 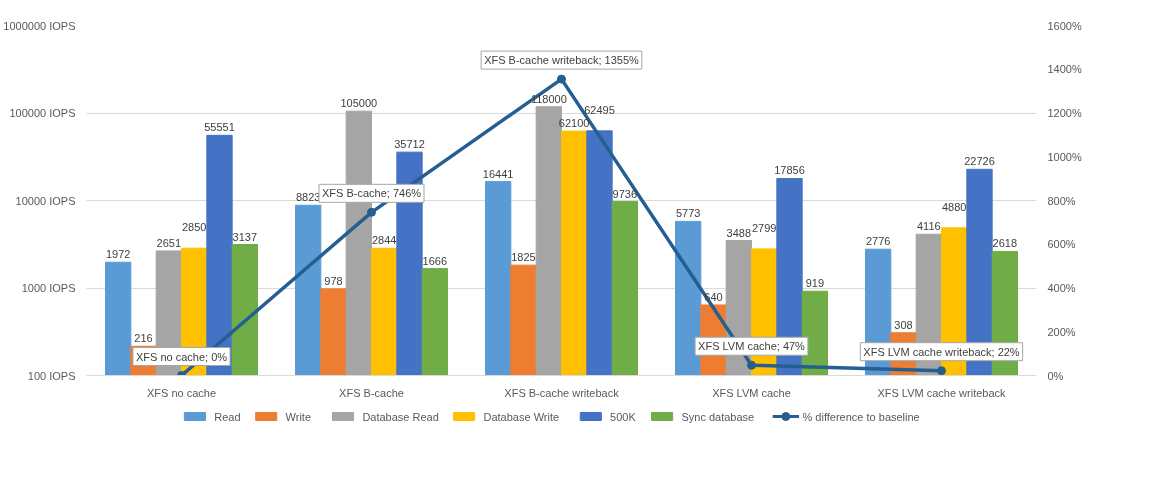 What do you see at coordinates (688, 213) in the screenshot?
I see `data-label: 5773` at bounding box center [688, 213].